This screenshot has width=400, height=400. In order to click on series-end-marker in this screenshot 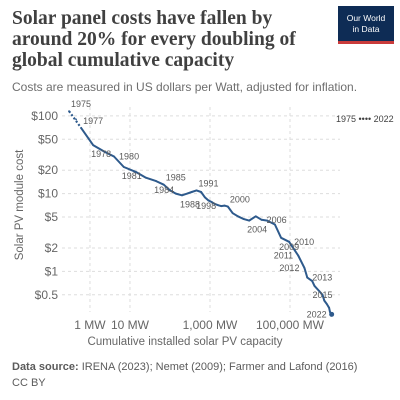, I will do `click(332, 314)`.